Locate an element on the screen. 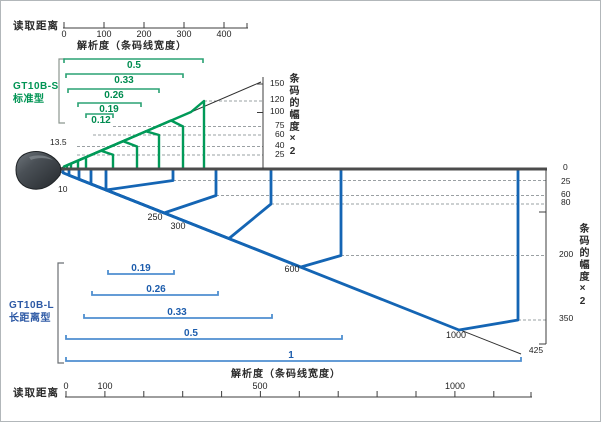  gt10bl-group-bracket is located at coordinates (60, 313).